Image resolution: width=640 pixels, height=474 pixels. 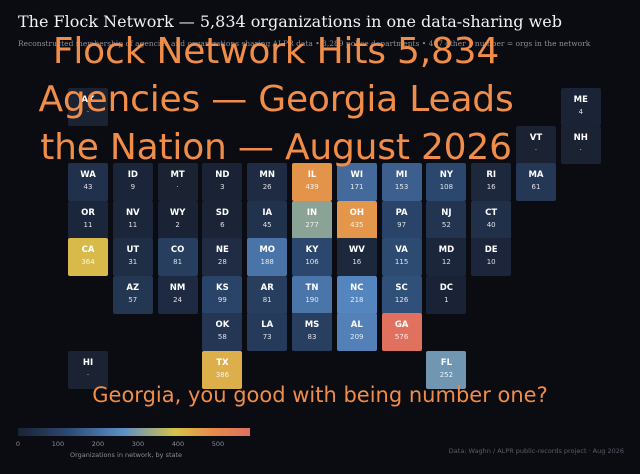 I want to click on state-tile-md: MD 12, so click(x=446, y=257).